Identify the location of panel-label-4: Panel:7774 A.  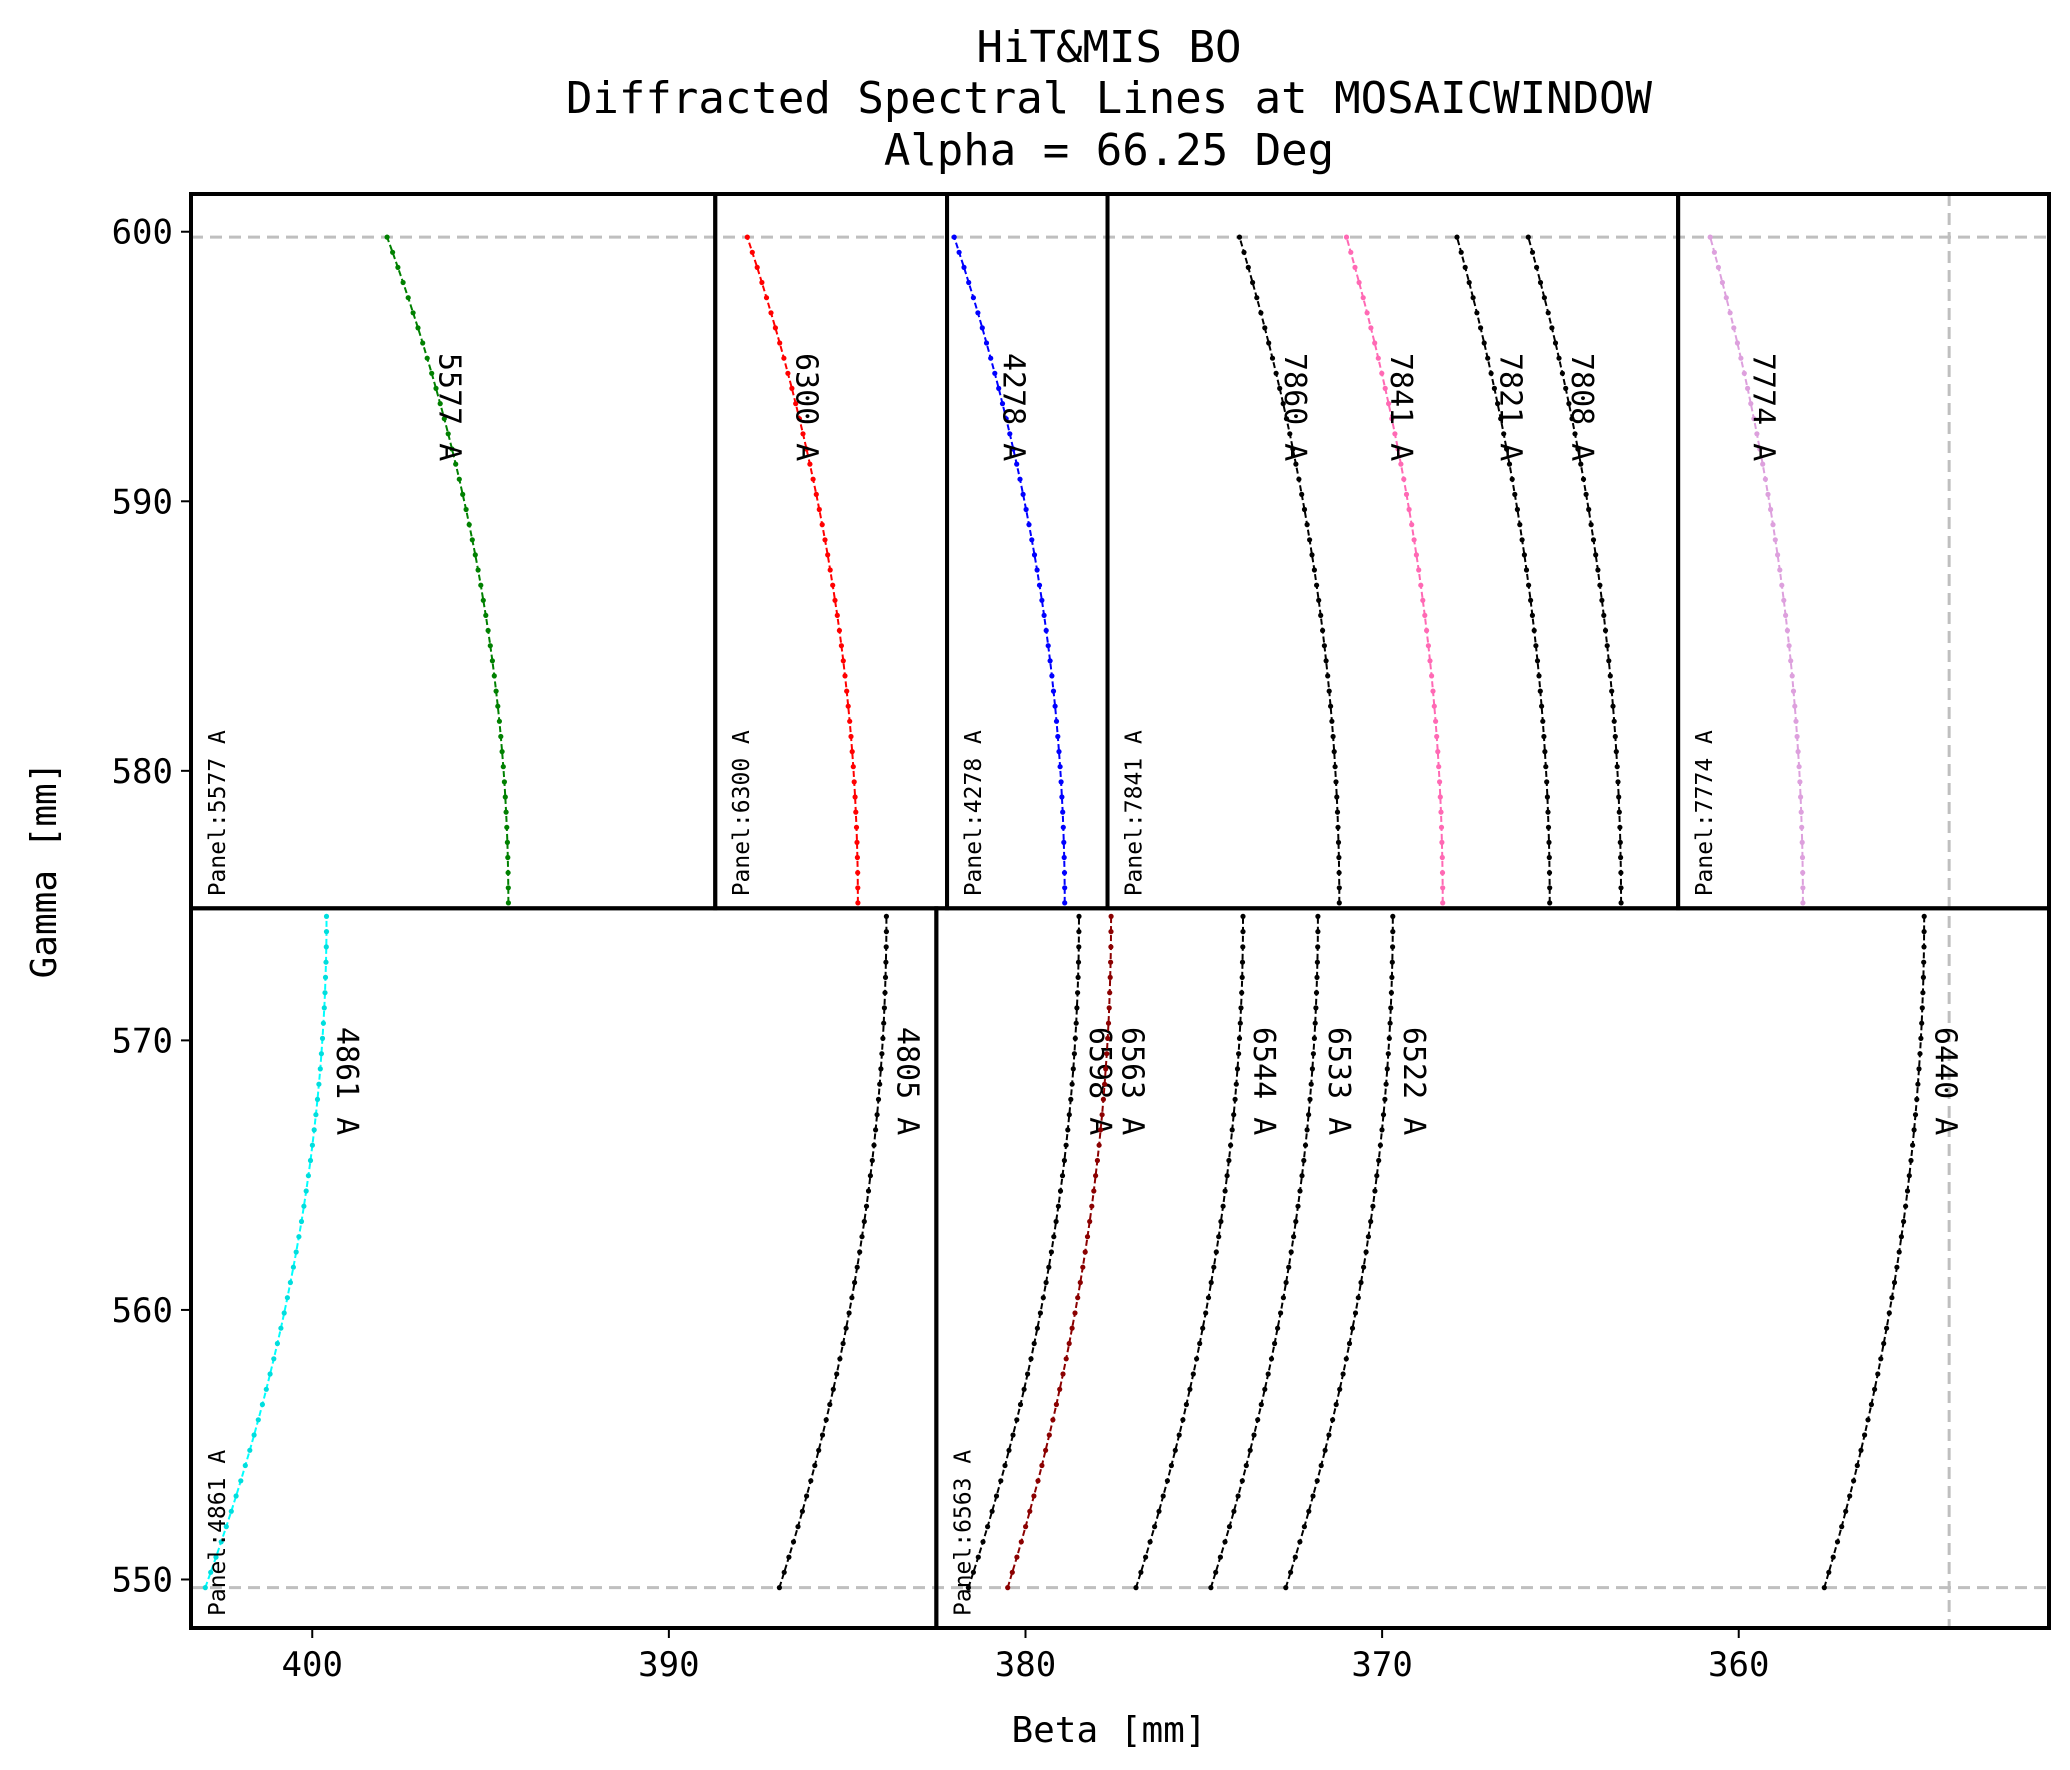
(1705, 813).